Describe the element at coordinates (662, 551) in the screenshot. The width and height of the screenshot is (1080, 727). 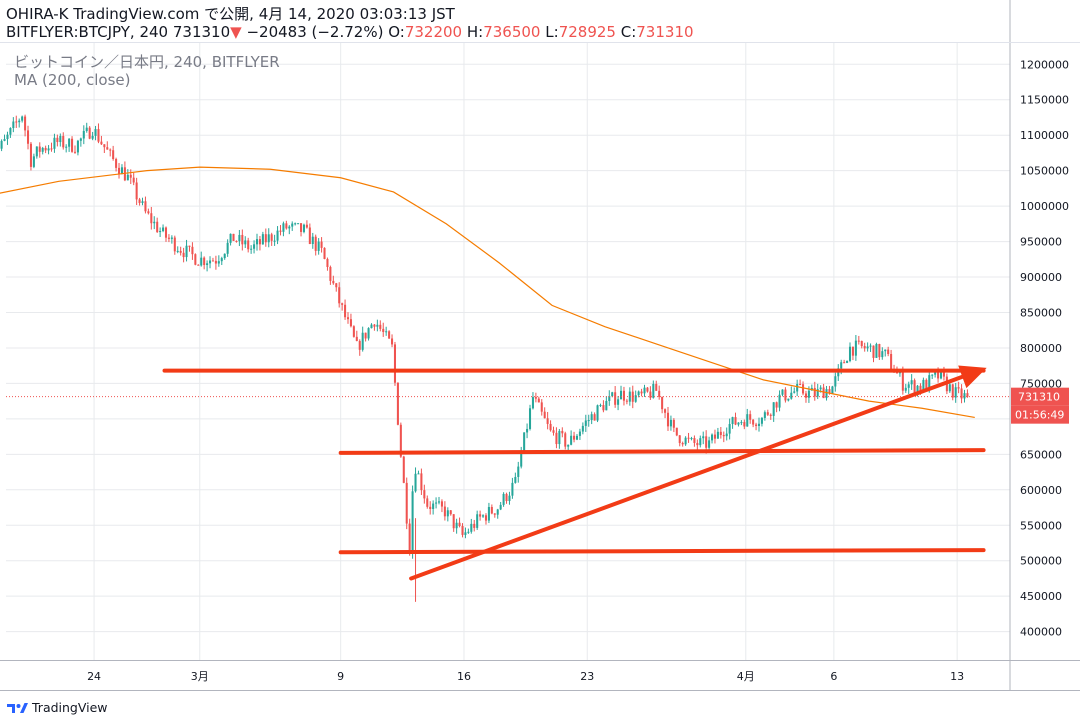
I see `trendline` at that location.